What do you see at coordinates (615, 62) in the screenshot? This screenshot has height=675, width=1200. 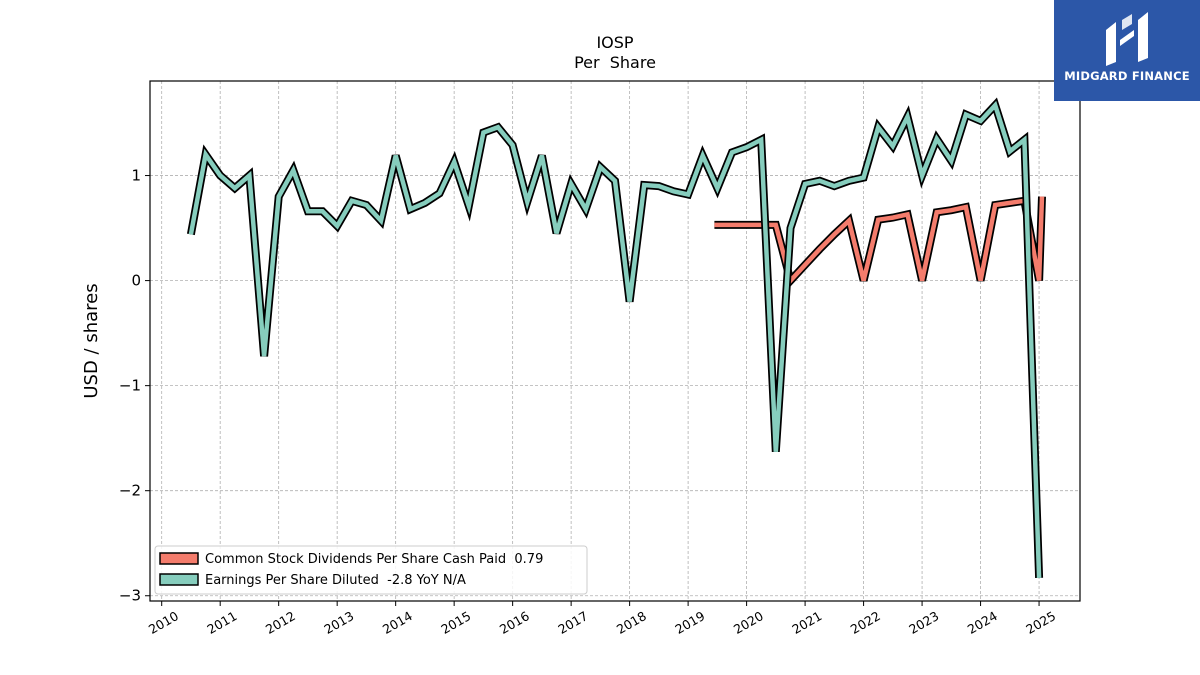 I see `chart-subtitle: Per Share` at bounding box center [615, 62].